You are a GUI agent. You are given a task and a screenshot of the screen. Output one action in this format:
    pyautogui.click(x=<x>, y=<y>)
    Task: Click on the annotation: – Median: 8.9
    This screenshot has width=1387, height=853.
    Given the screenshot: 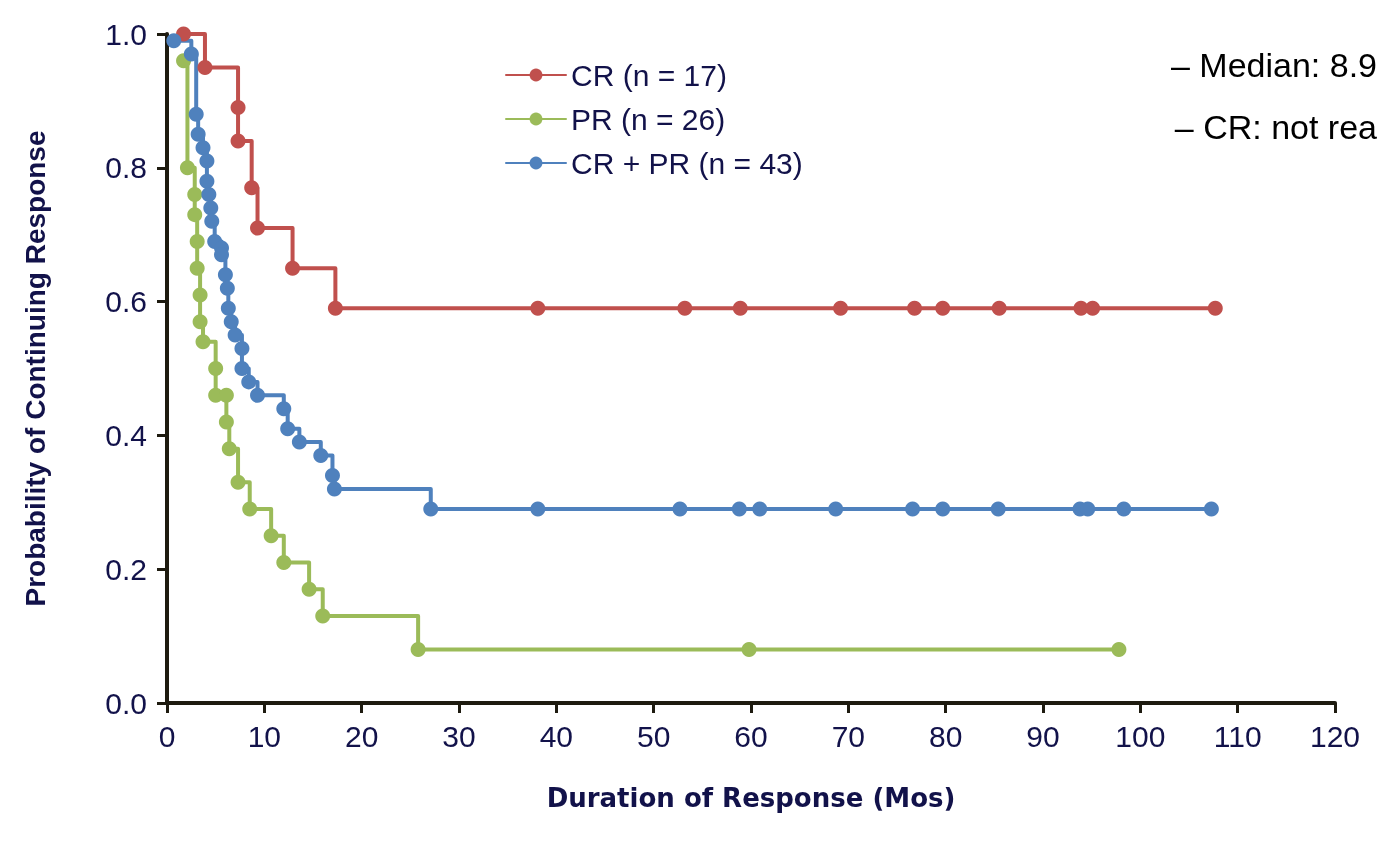 What is the action you would take?
    pyautogui.click(x=1274, y=65)
    